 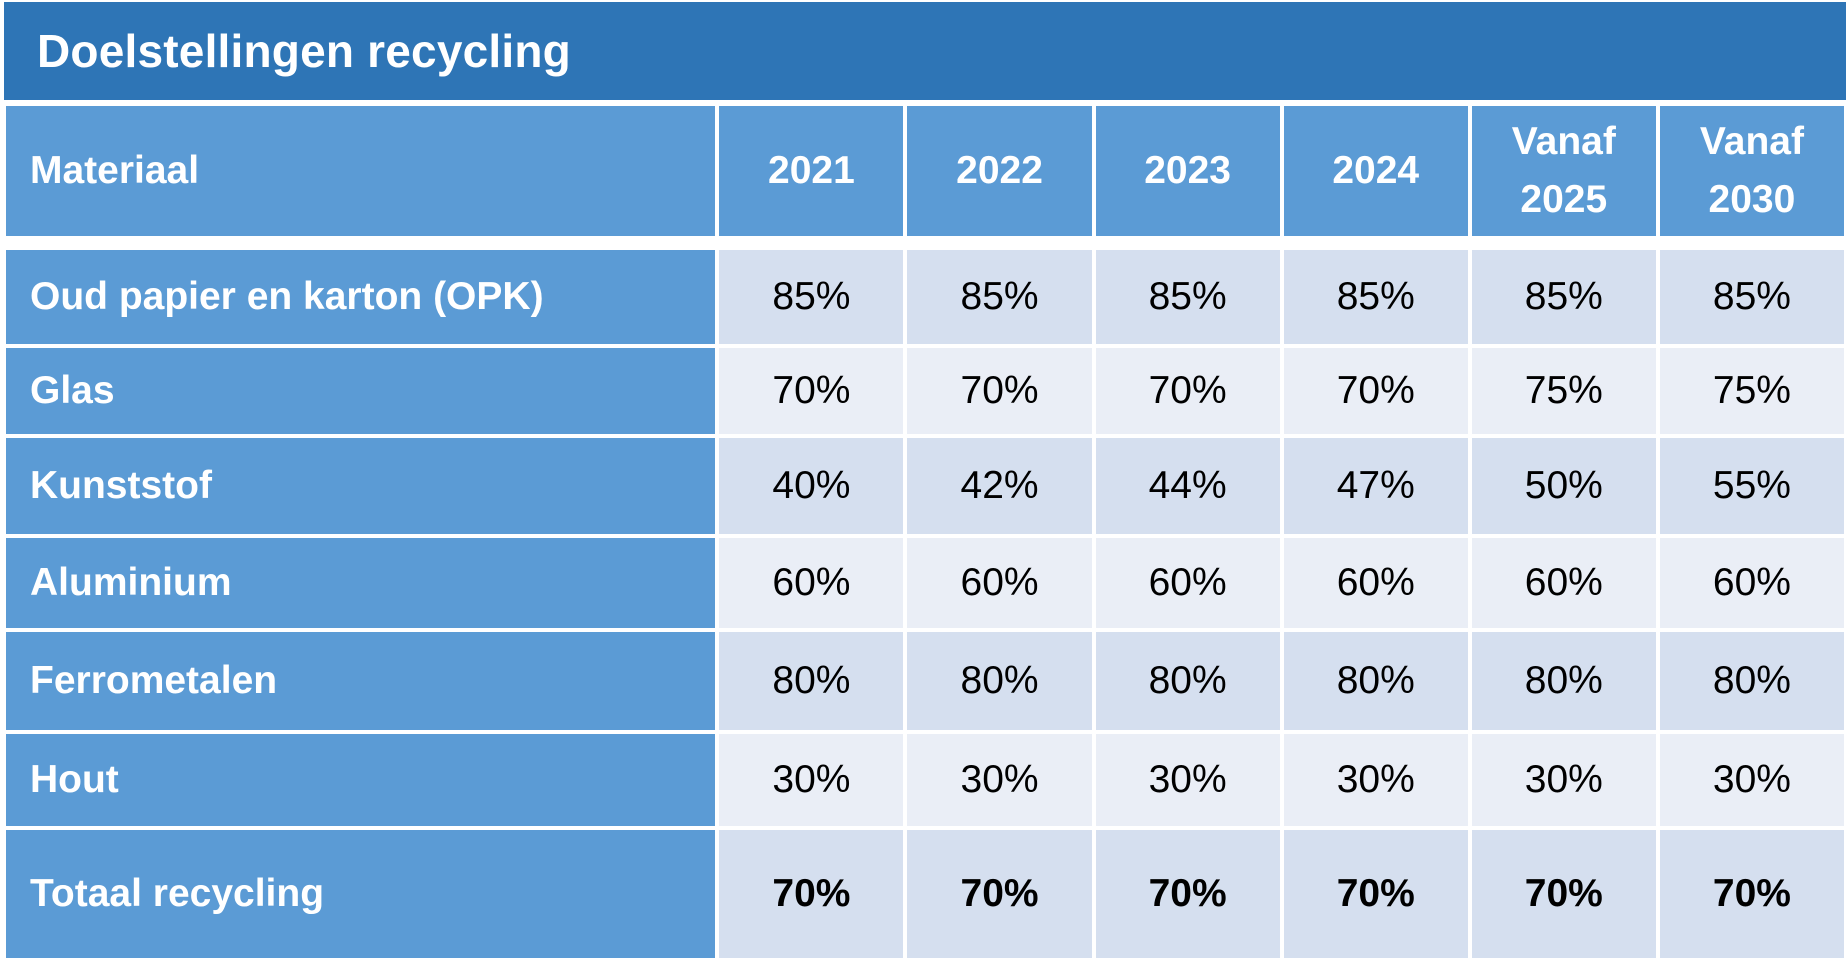 I want to click on column-header-vanaf-2025-line-1: Vanaf, so click(x=1563, y=141).